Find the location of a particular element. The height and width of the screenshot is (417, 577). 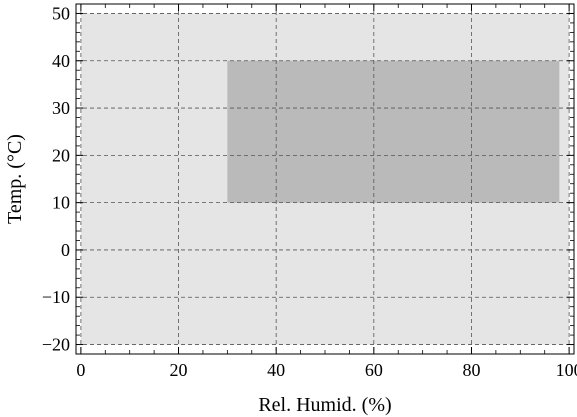

x-tick-label: 40 is located at coordinates (276, 370).